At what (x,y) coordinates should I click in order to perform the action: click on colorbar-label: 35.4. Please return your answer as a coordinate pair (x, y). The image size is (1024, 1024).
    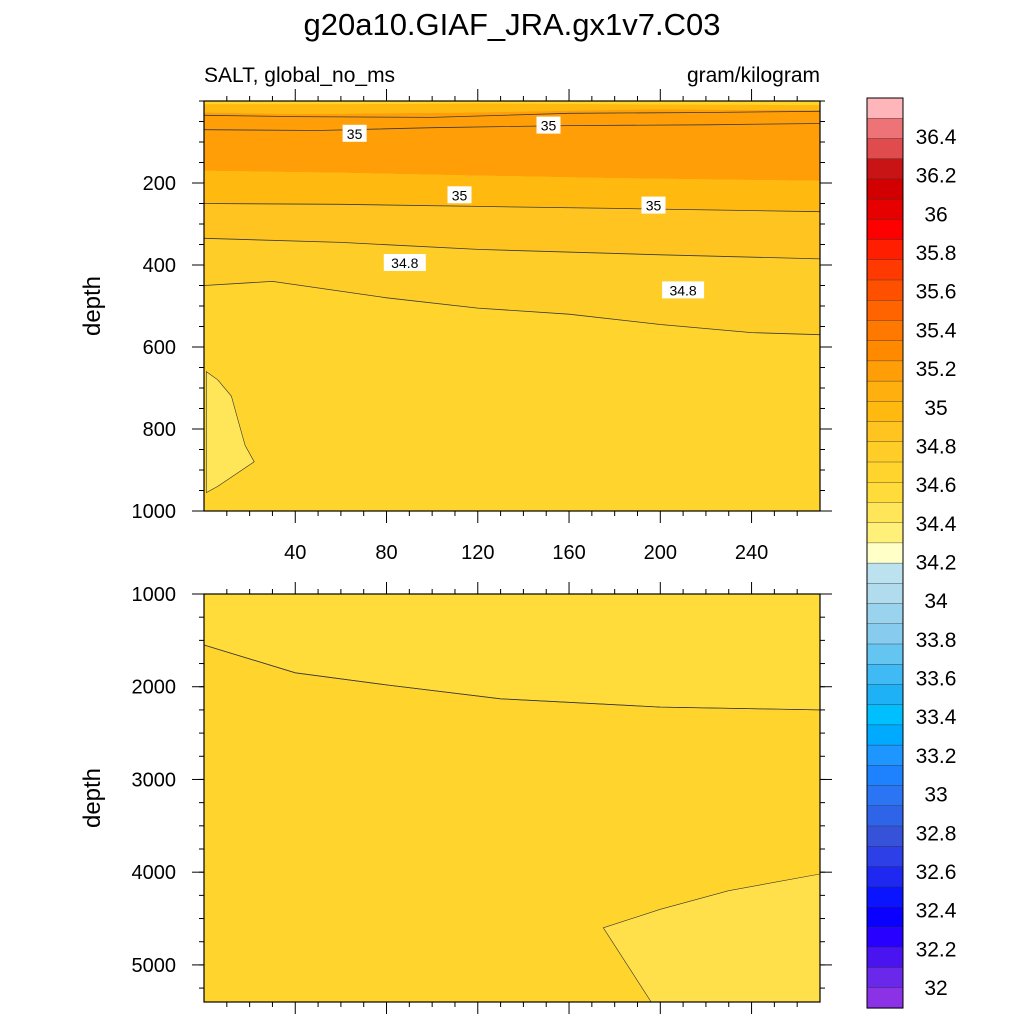
    Looking at the image, I should click on (936, 330).